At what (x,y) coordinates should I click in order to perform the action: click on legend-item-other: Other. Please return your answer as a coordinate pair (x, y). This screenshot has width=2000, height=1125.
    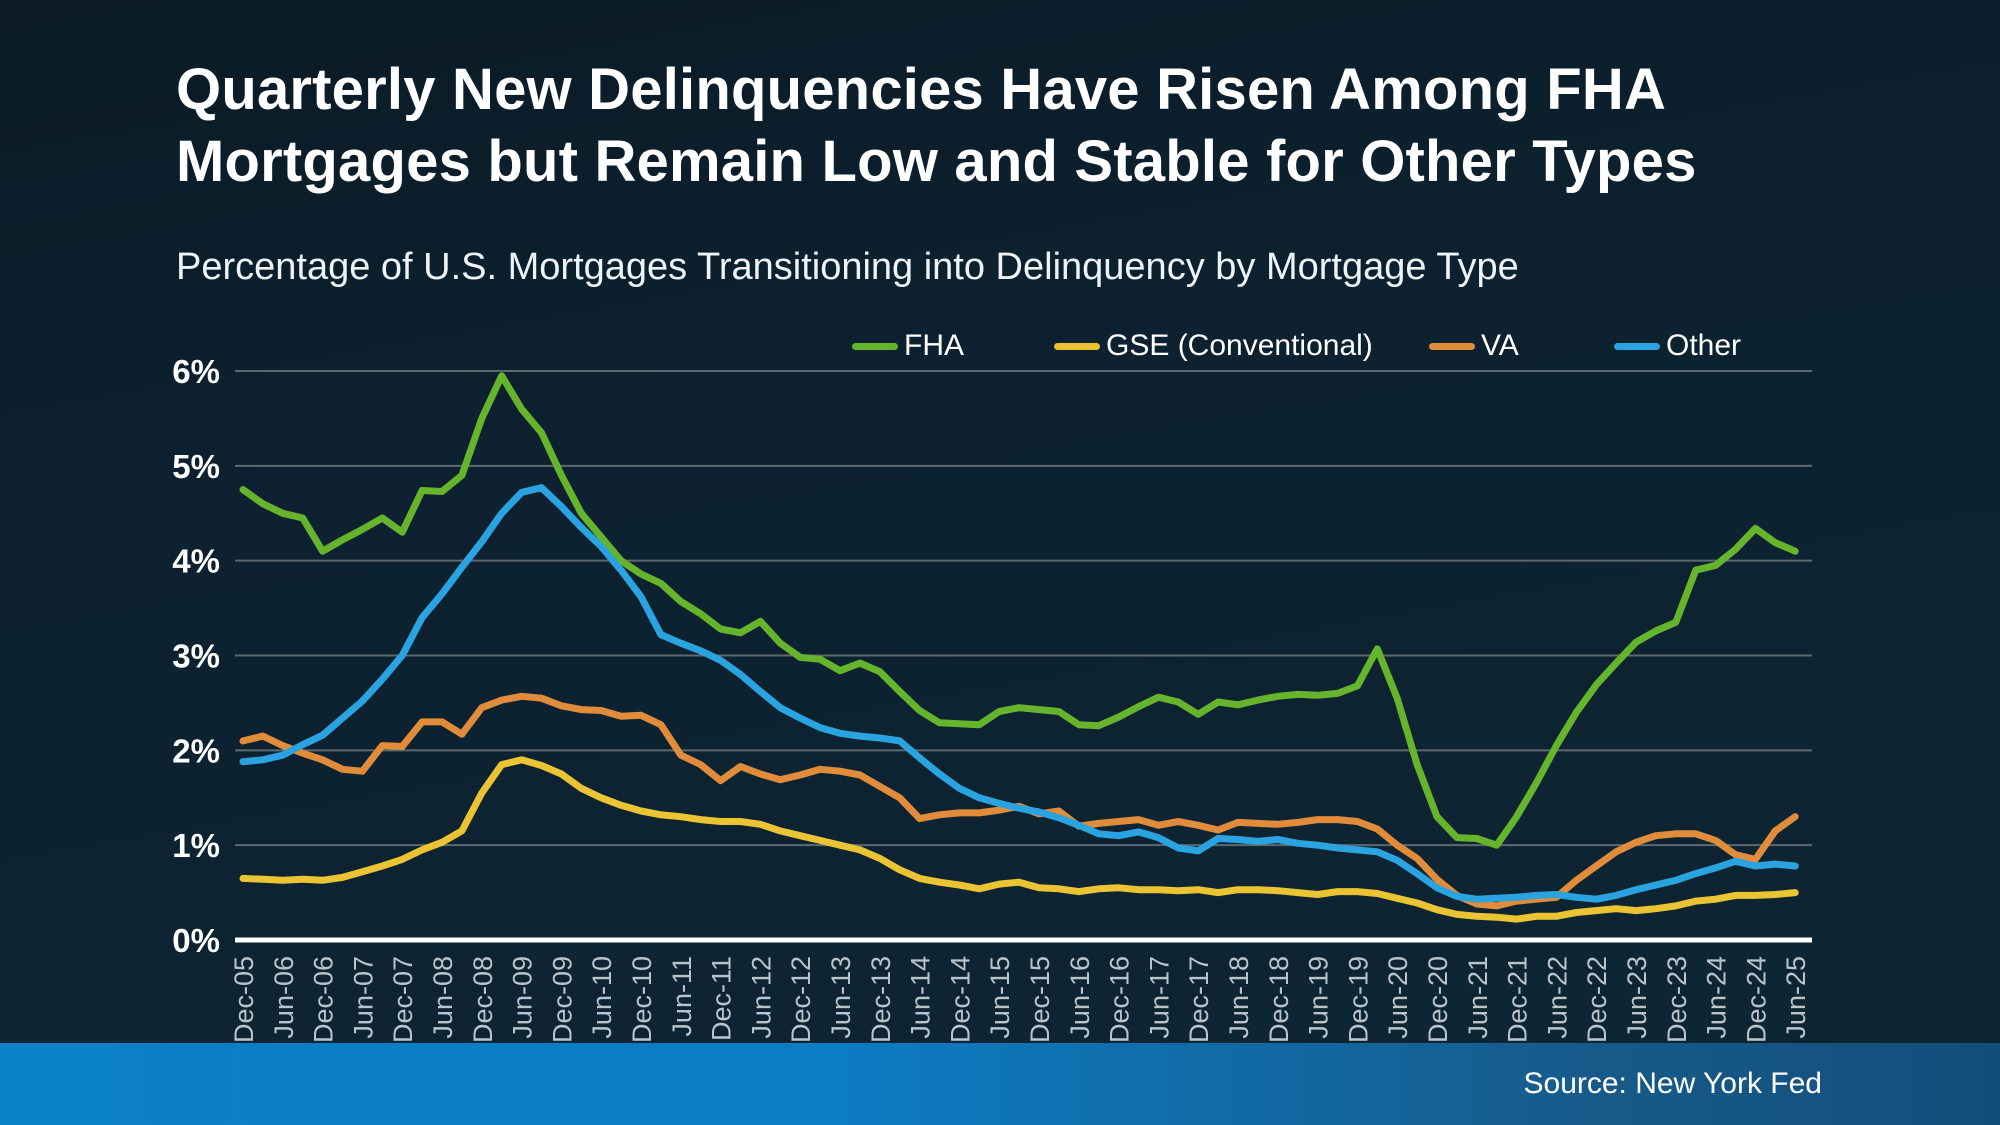
    Looking at the image, I should click on (1677, 346).